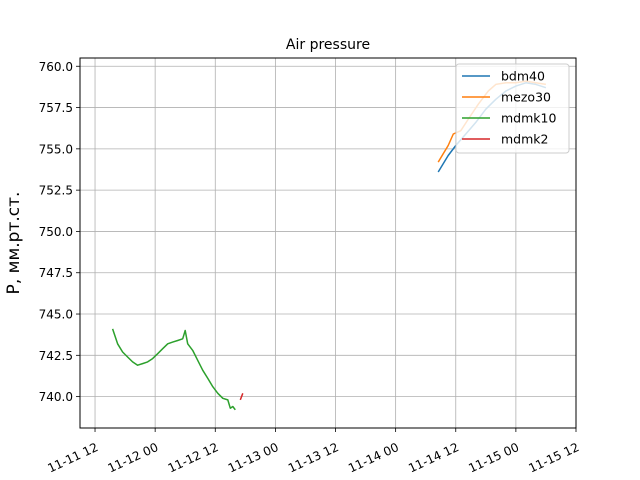 This screenshot has width=640, height=480. Describe the element at coordinates (173, 369) in the screenshot. I see `series-line-mdmk10` at that location.